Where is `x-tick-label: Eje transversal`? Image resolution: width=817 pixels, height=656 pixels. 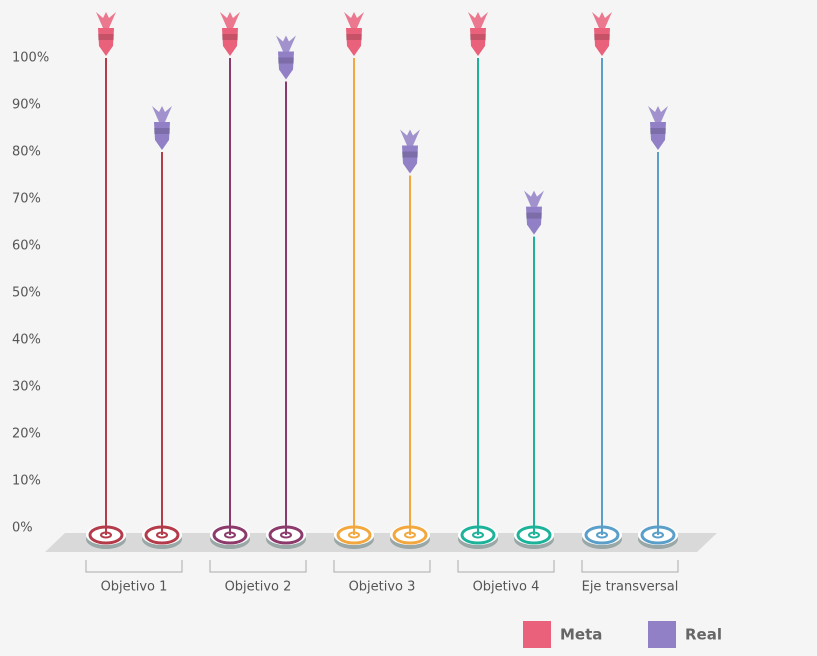
x-tick-label: Eje transversal is located at coordinates (630, 587).